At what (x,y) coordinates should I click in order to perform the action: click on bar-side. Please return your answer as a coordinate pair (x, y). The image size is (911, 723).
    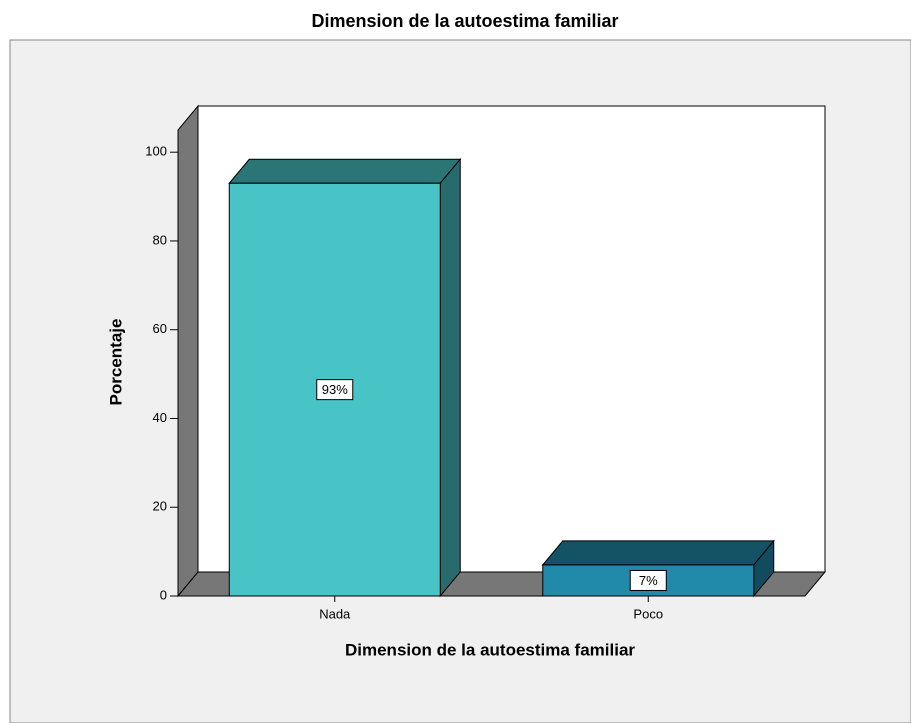
    Looking at the image, I should click on (450, 377).